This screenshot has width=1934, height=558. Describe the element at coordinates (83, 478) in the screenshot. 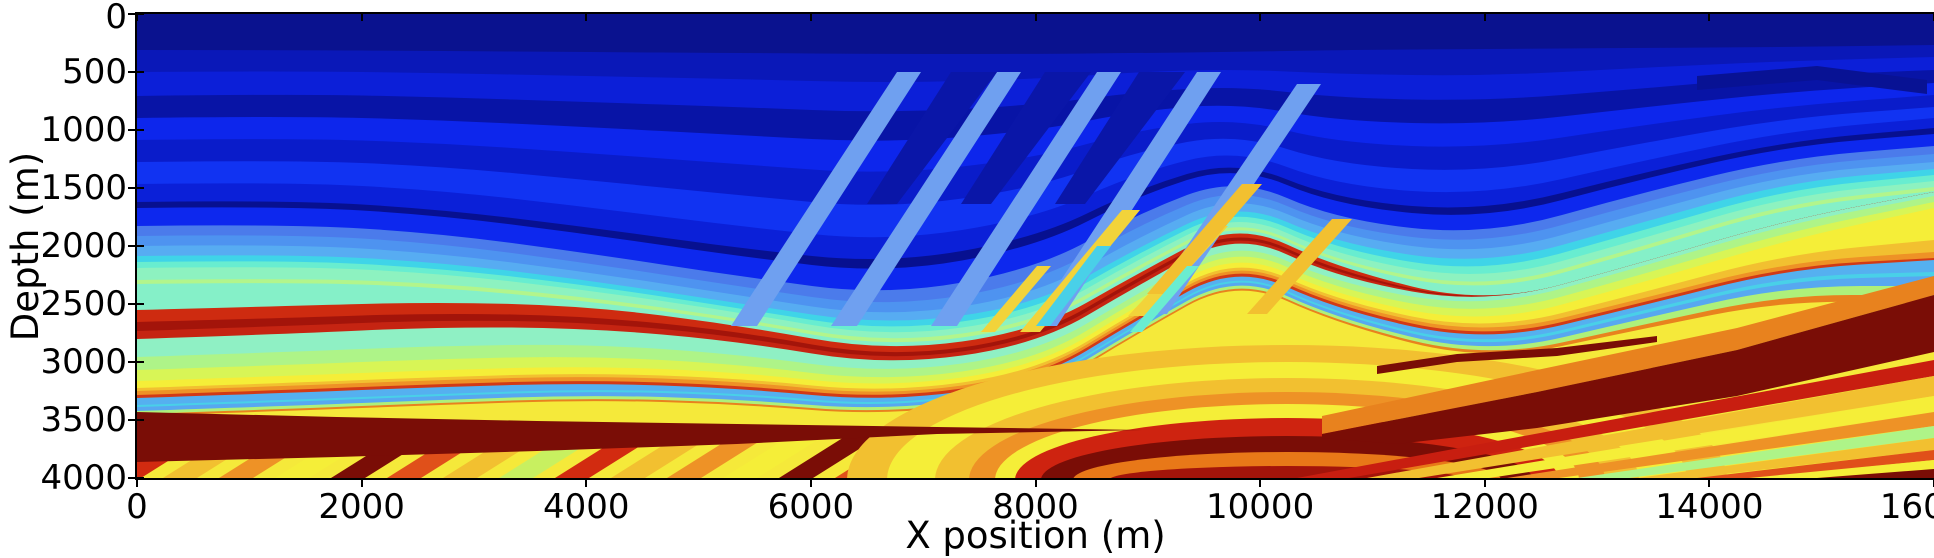

I see `y-tick-label: 4000` at that location.